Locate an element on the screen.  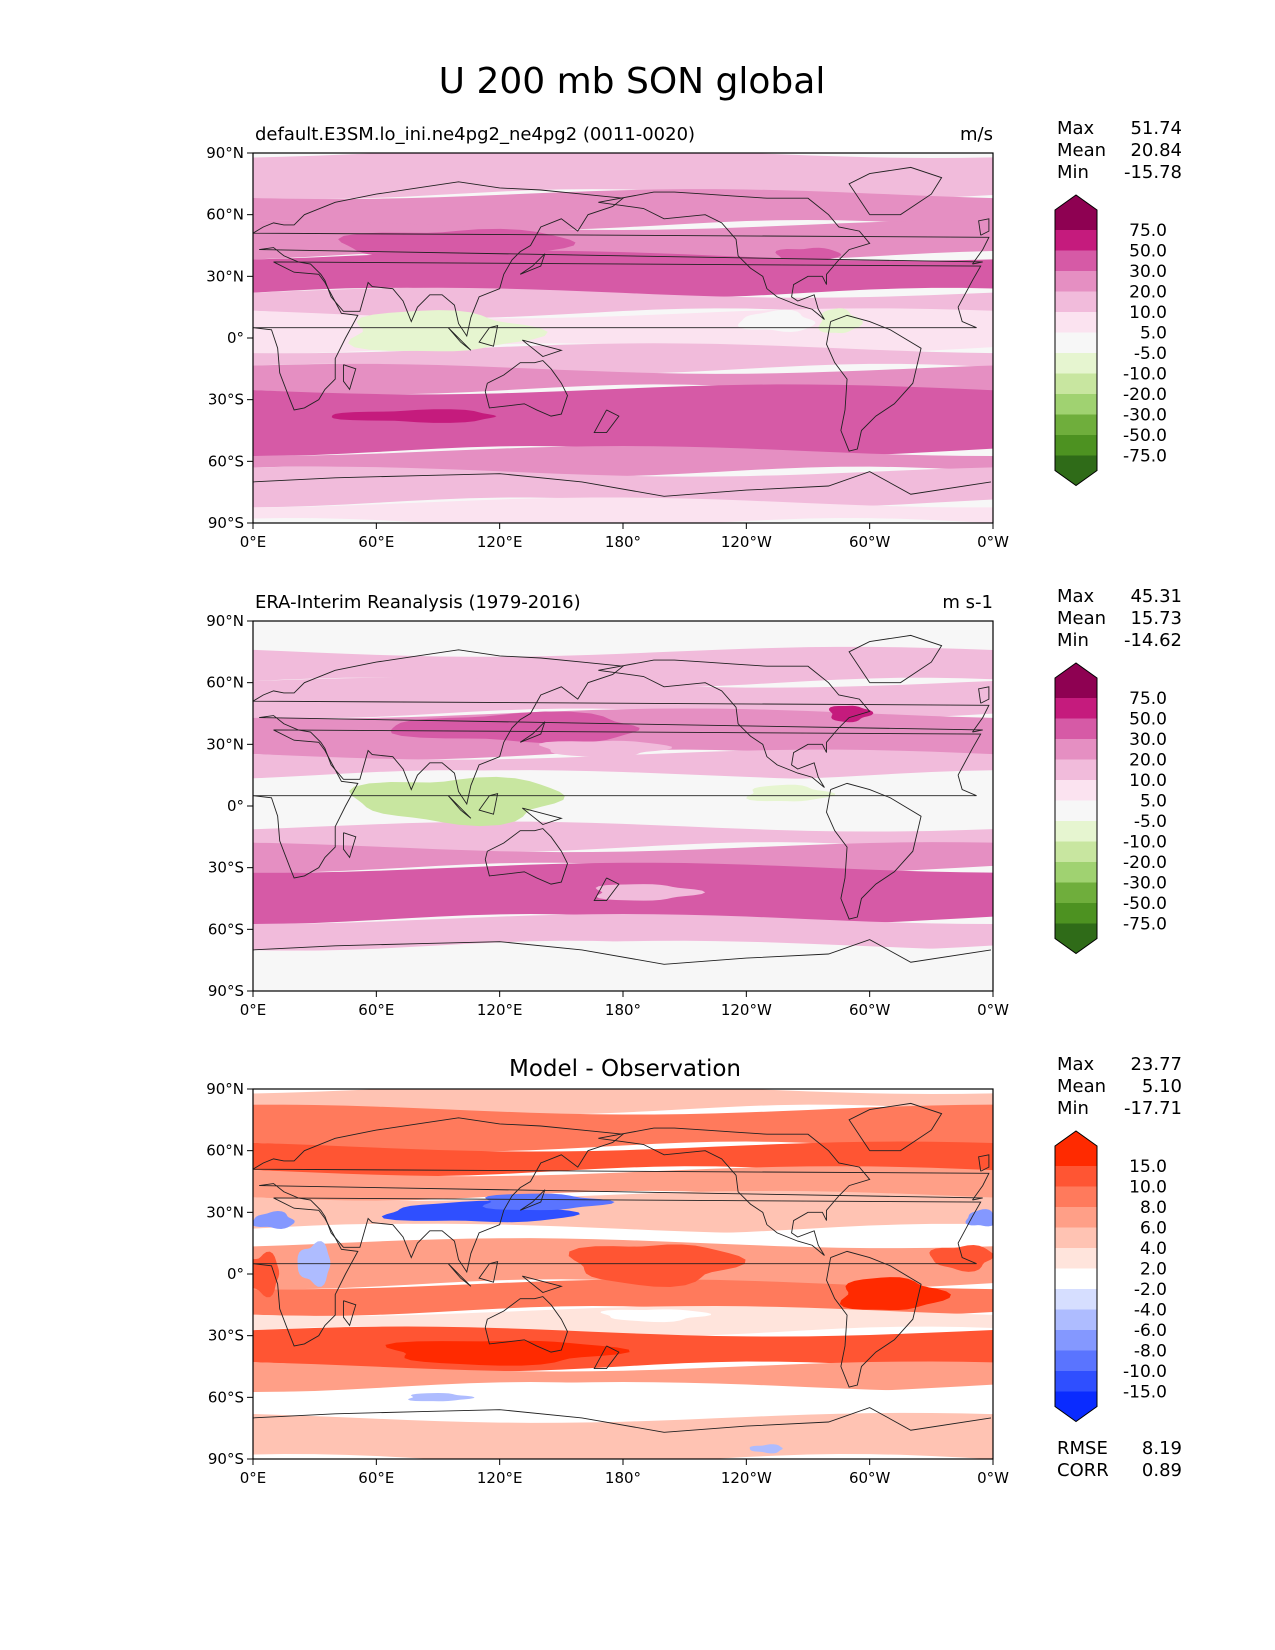
colorbar-label: -2.0 is located at coordinates (1150, 1290).